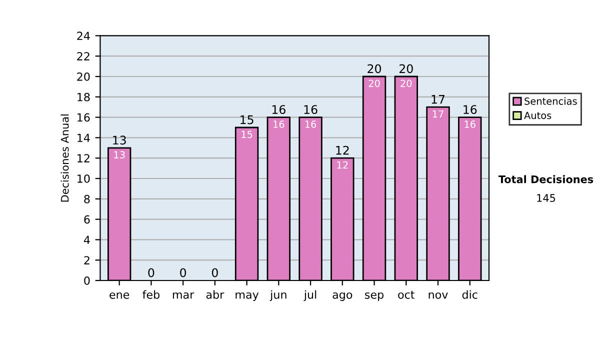  Describe the element at coordinates (87, 240) in the screenshot. I see `y-tick-label: 4` at that location.